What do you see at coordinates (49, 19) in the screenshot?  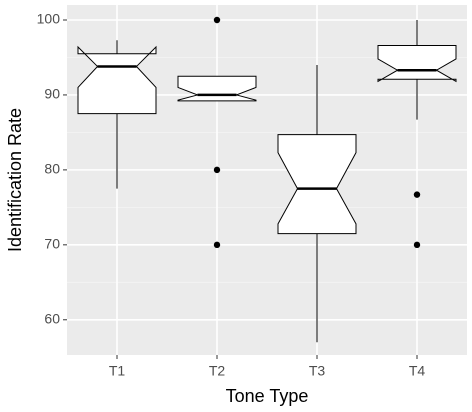 I see `y-tick-label: 100` at bounding box center [49, 19].